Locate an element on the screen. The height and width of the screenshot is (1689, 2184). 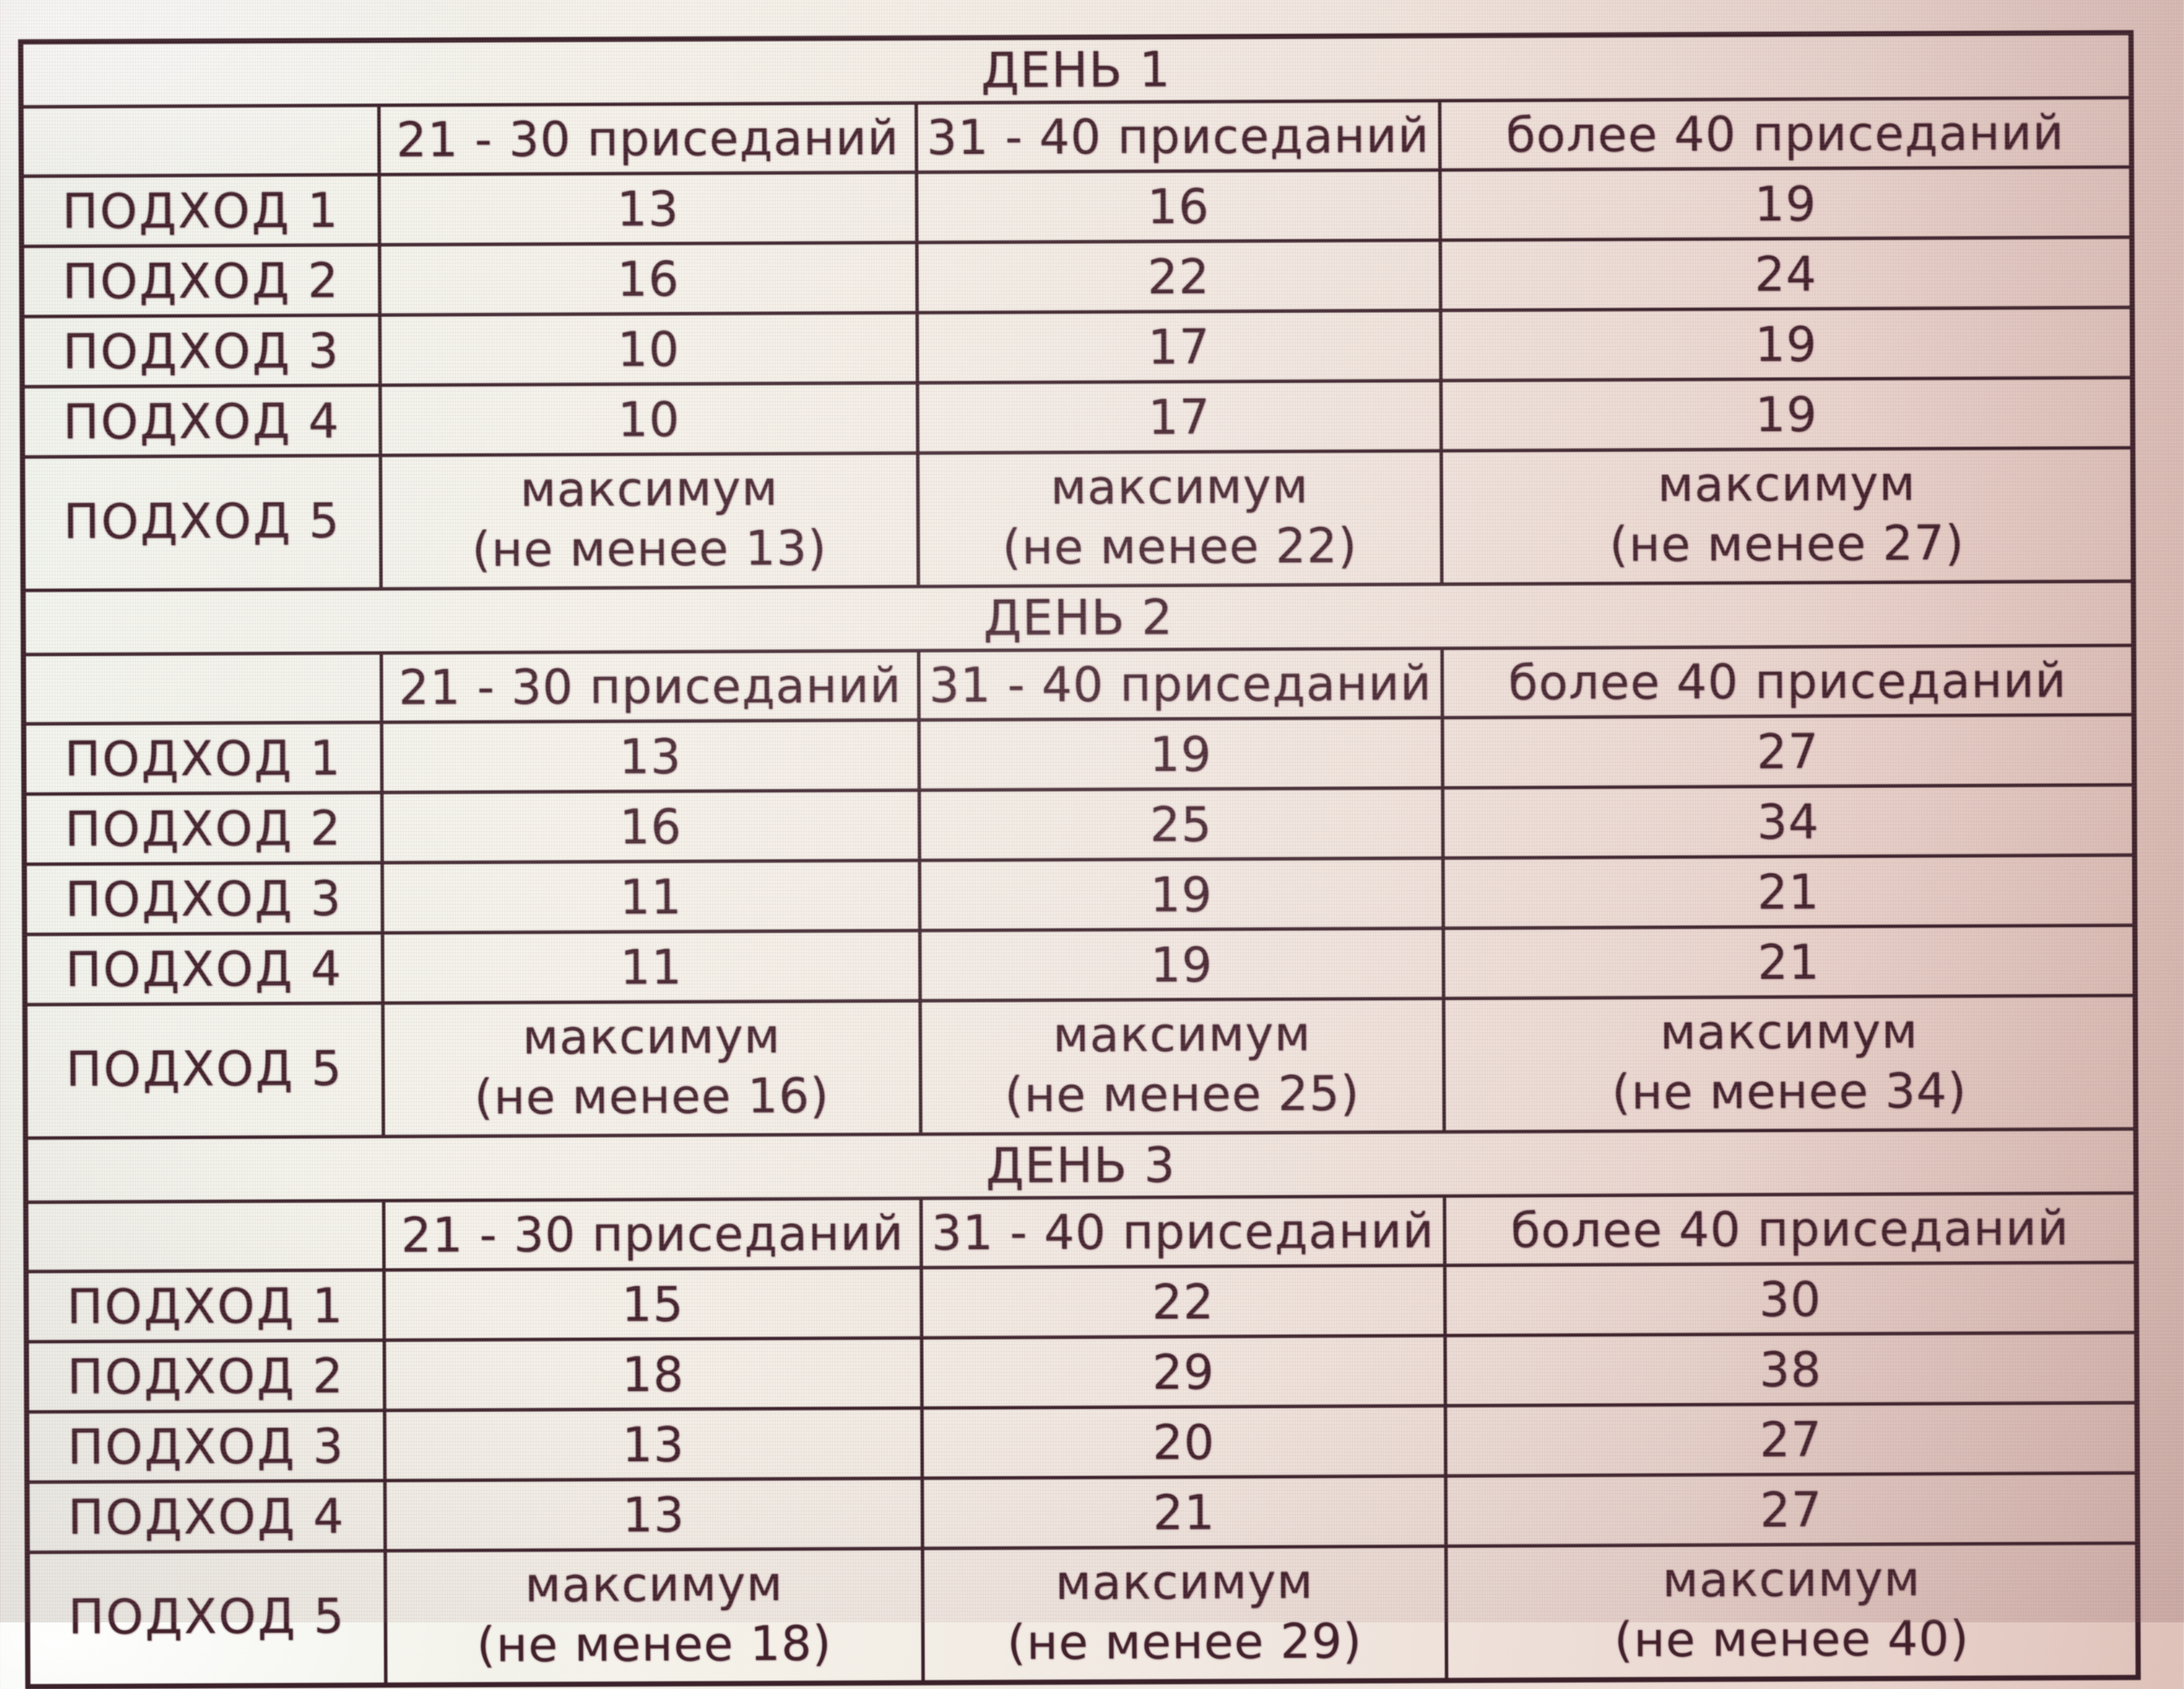
max-minimum: (не менее 29) is located at coordinates (1184, 1642).